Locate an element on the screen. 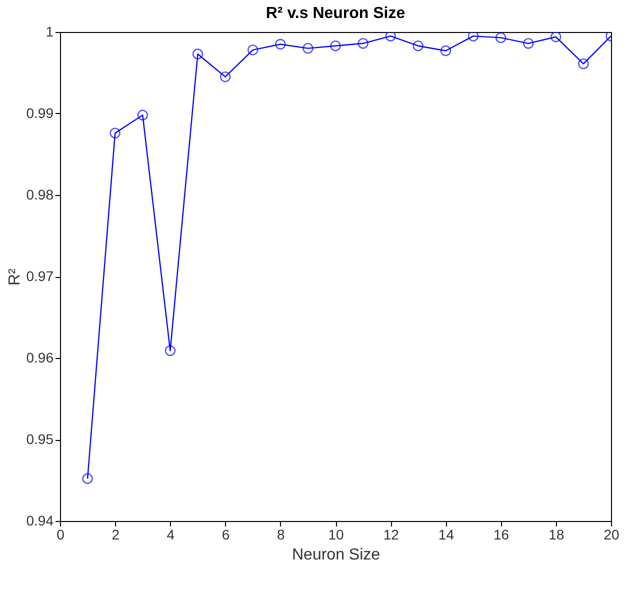 This screenshot has height=589, width=644. y-tick-label: 0.95 is located at coordinates (40, 439).